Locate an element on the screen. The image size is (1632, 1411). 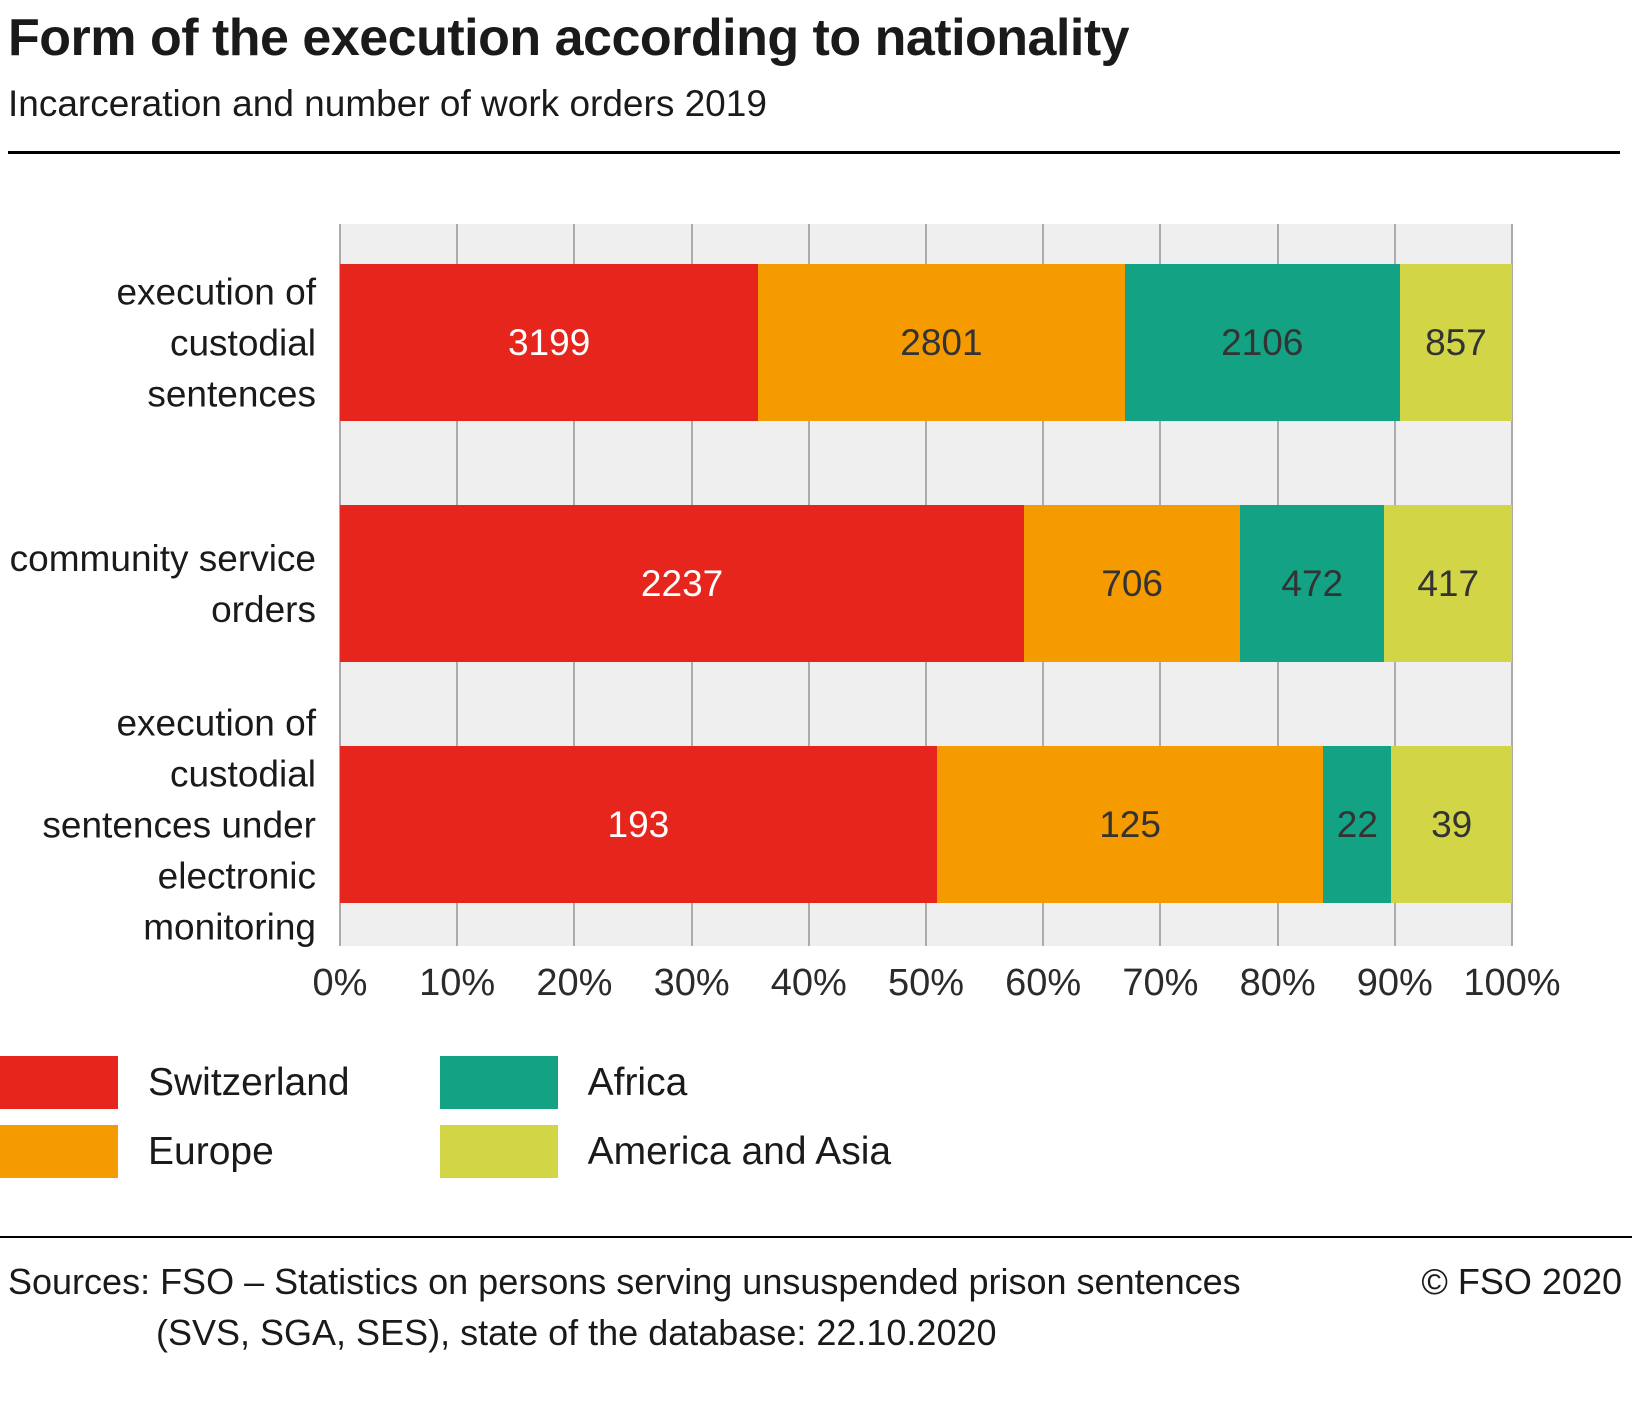
legend-label: America and Asia is located at coordinates (739, 1151).